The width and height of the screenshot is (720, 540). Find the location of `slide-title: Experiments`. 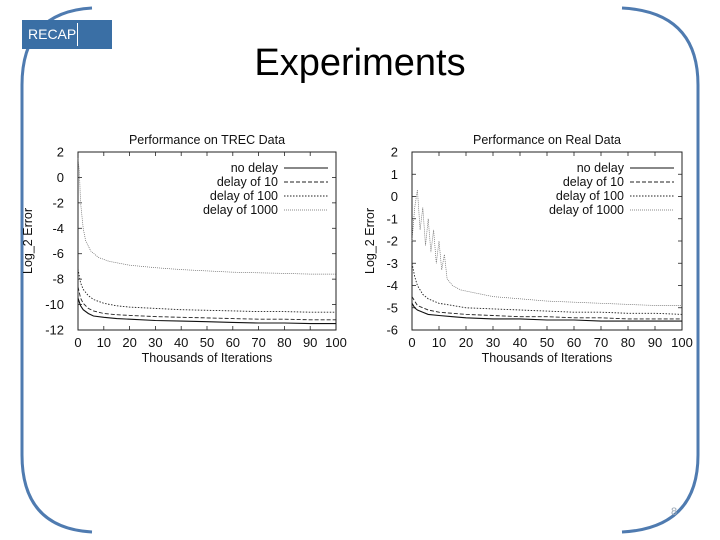

slide-title: Experiments is located at coordinates (360, 63).